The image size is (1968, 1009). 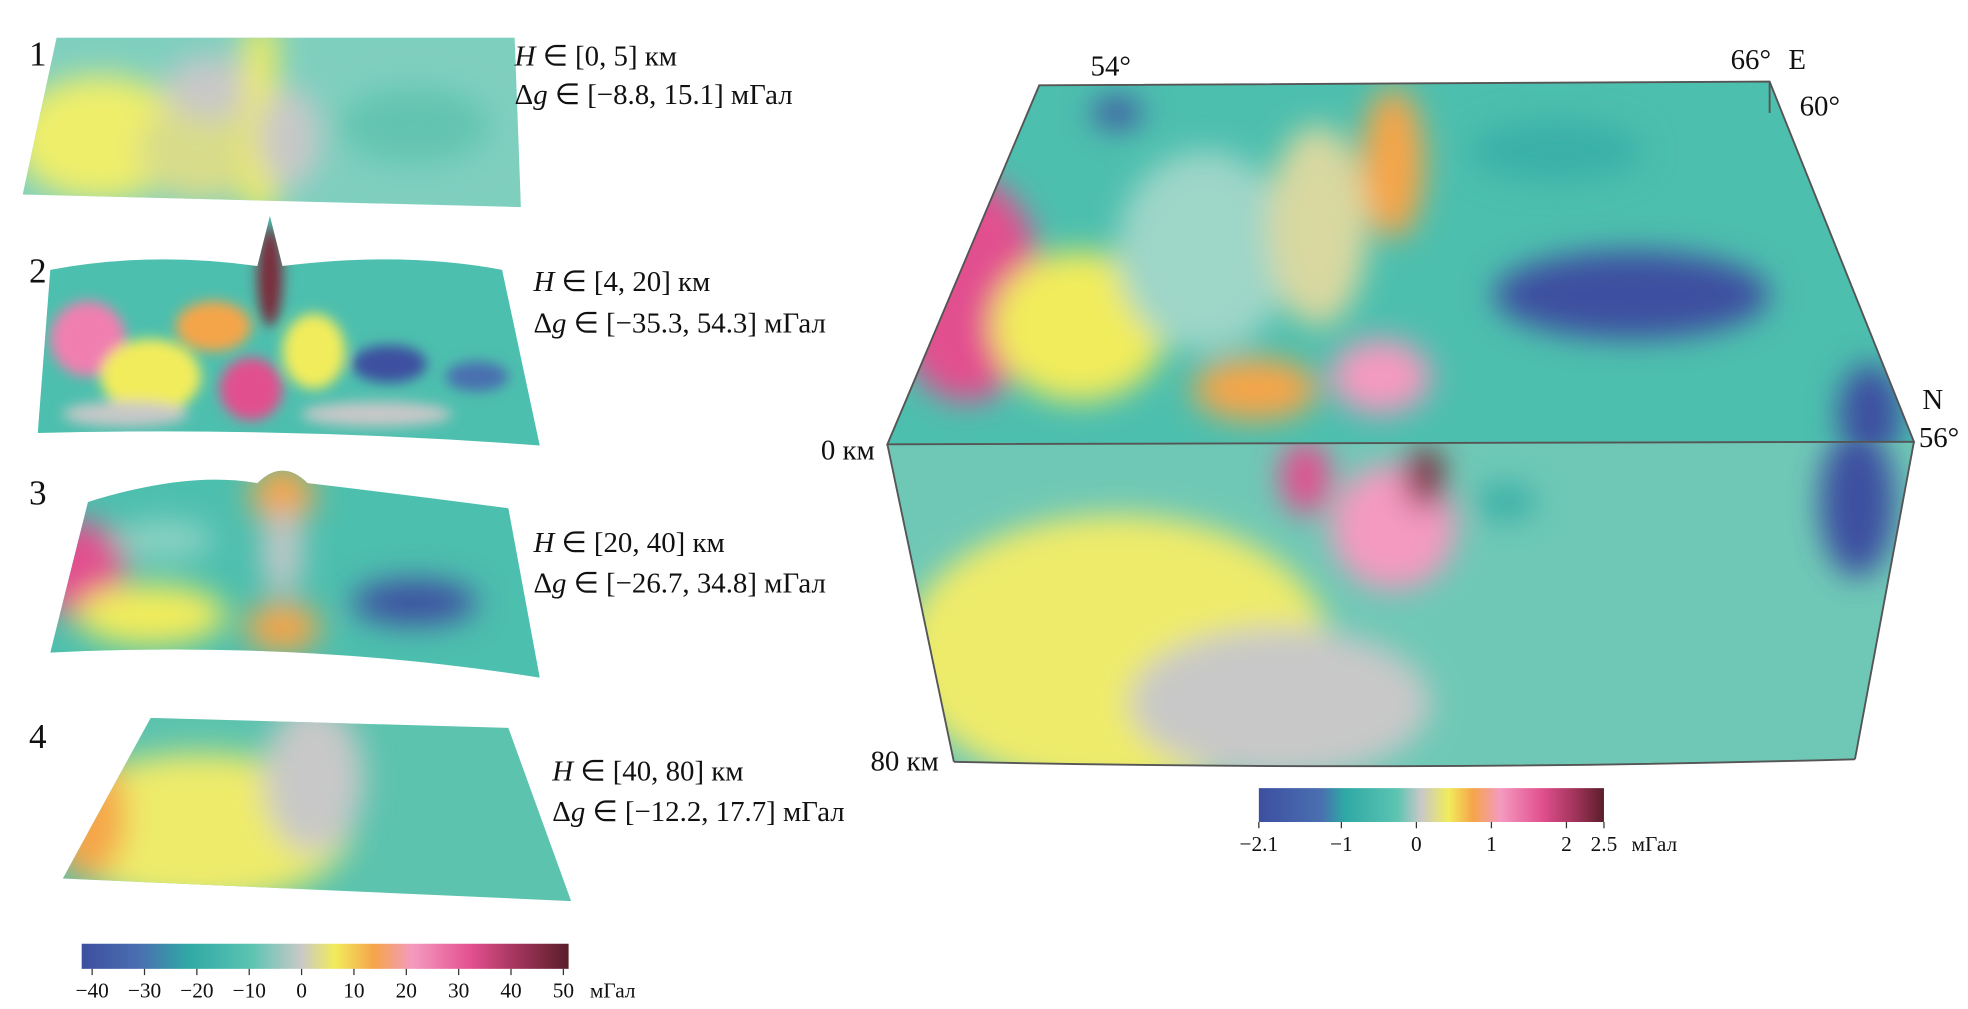 I want to click on block-label: 60°, so click(x=1820, y=106).